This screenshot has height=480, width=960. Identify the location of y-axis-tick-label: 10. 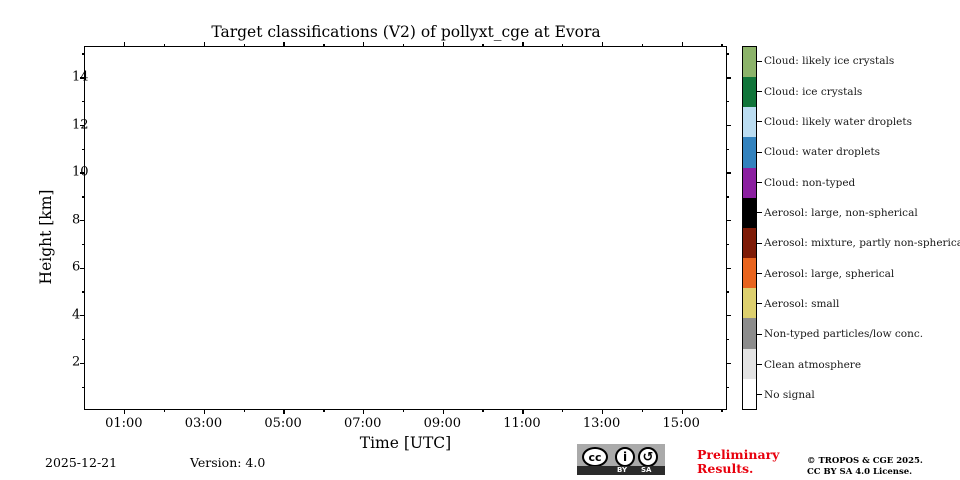
(80, 172).